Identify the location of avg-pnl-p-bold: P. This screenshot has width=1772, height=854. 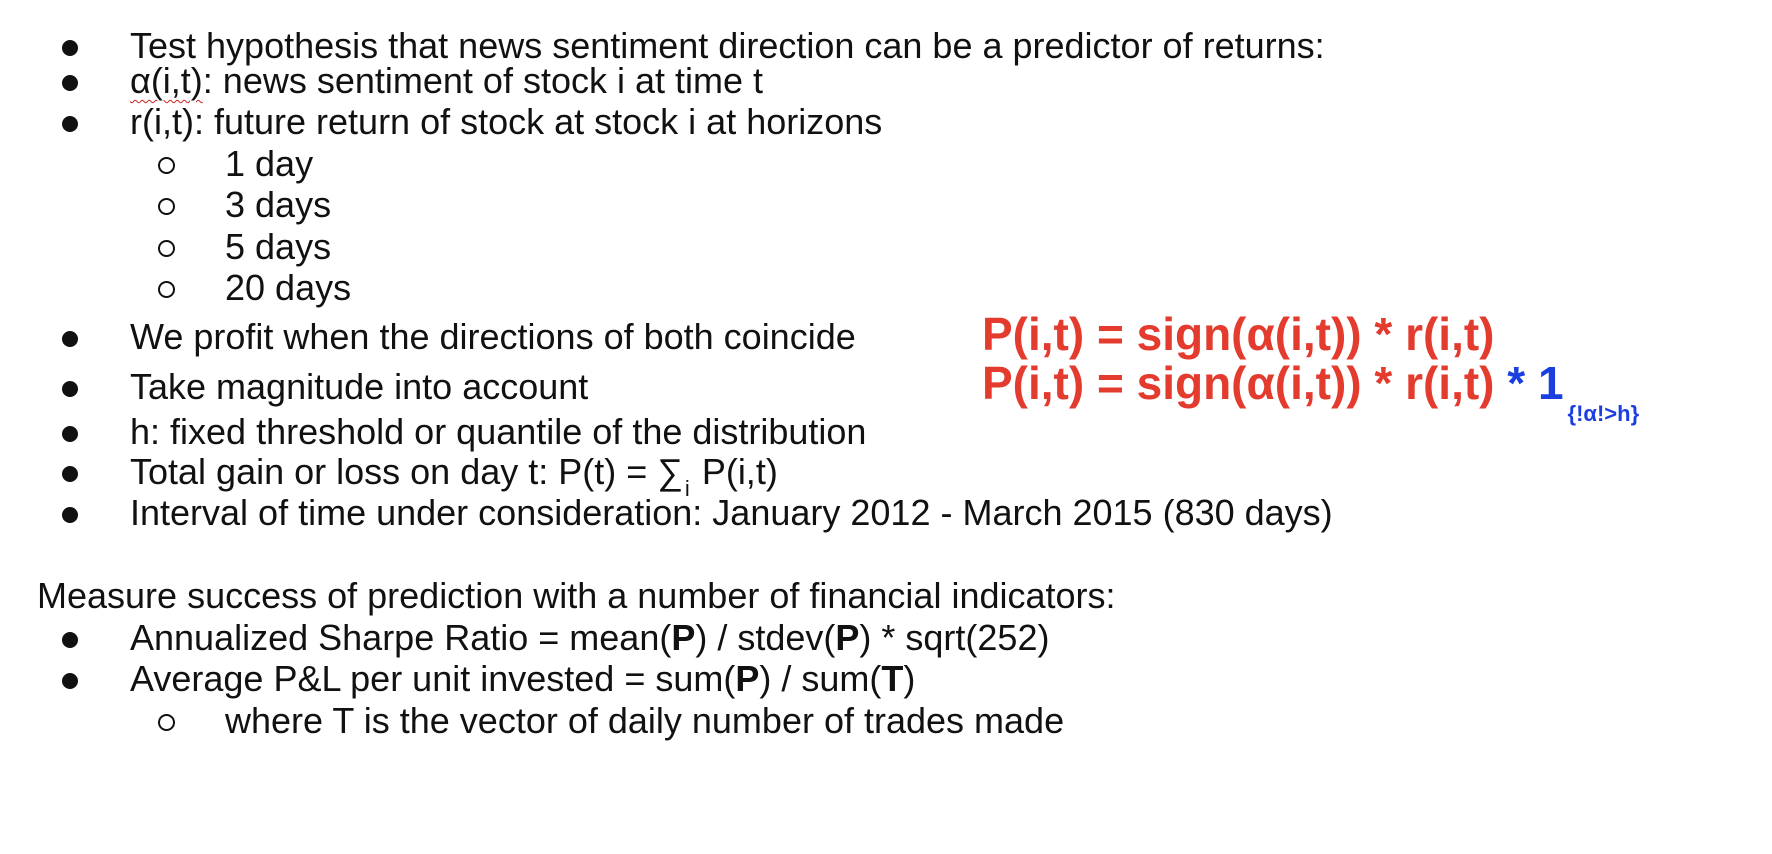
(747, 678).